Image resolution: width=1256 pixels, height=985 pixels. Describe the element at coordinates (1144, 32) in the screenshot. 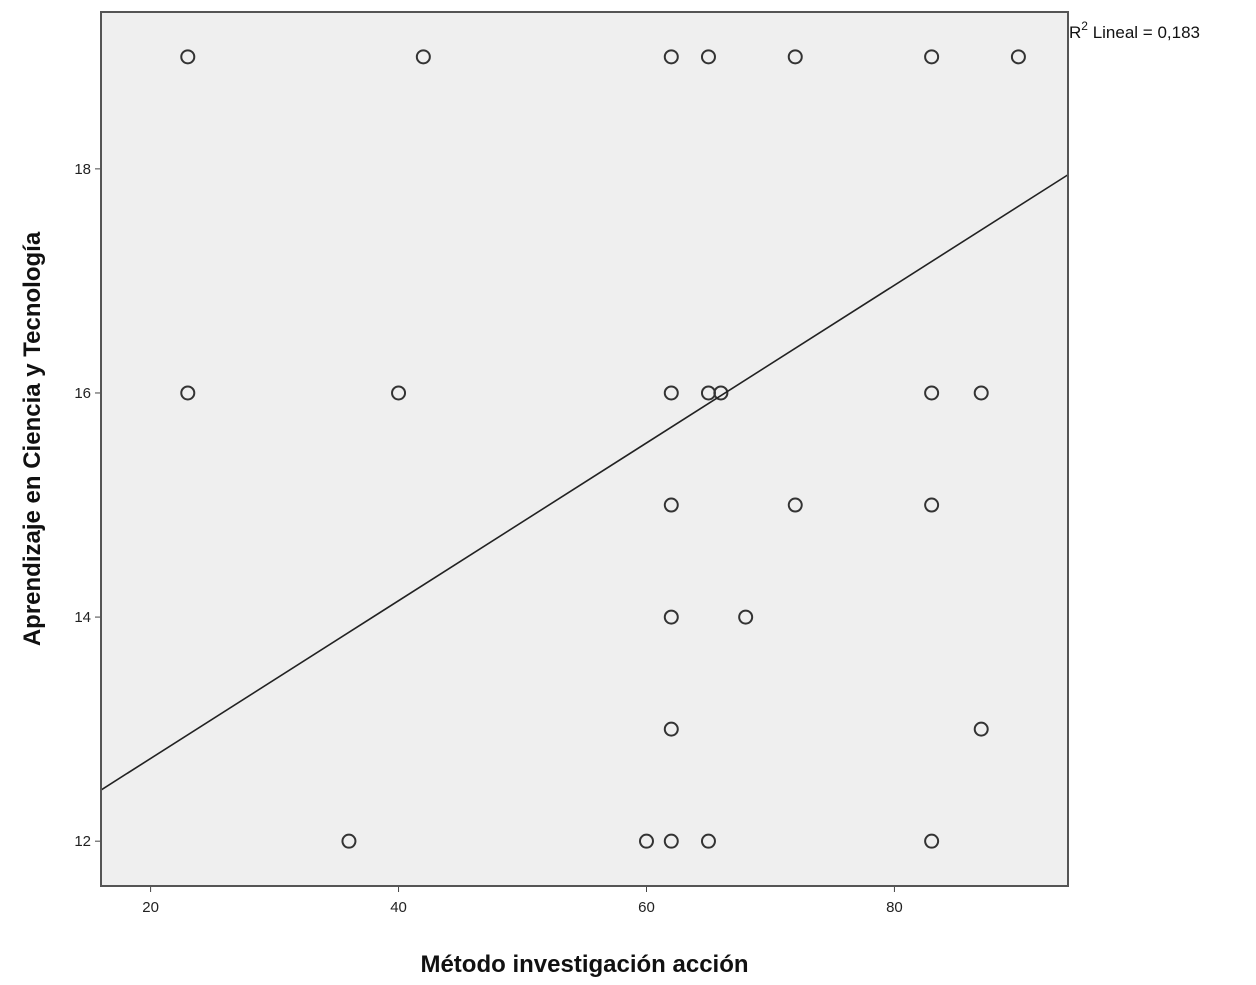

I see `r2-text: Lineal = 0,183` at that location.